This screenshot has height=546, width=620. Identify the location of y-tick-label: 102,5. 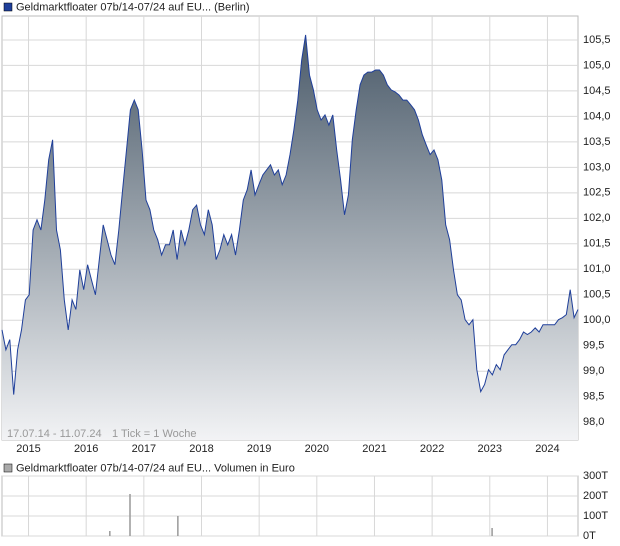
(597, 193).